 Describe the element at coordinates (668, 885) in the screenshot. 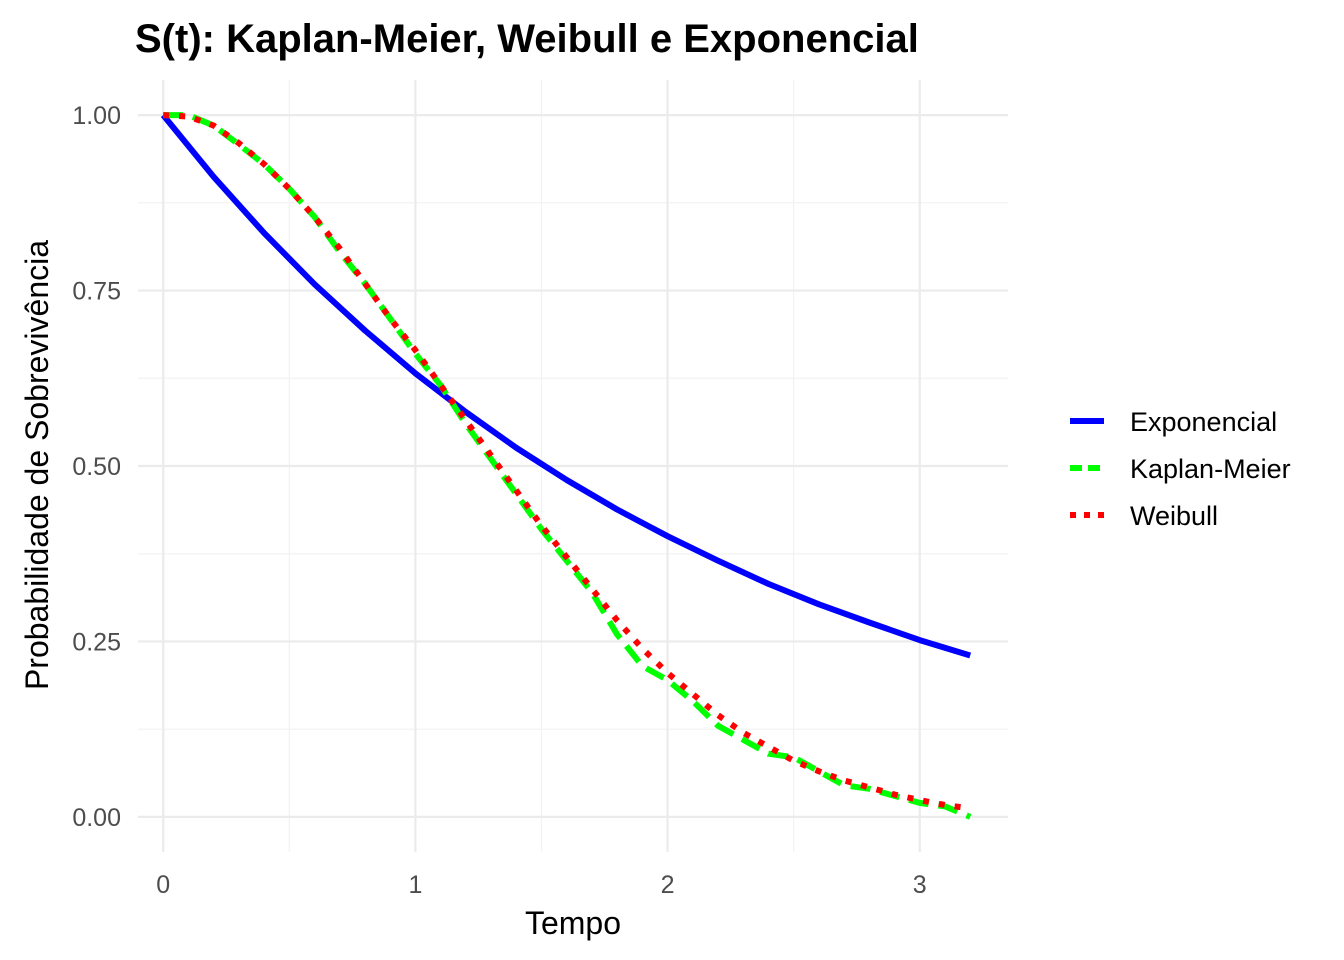

I see `x-tick-label: 2` at that location.